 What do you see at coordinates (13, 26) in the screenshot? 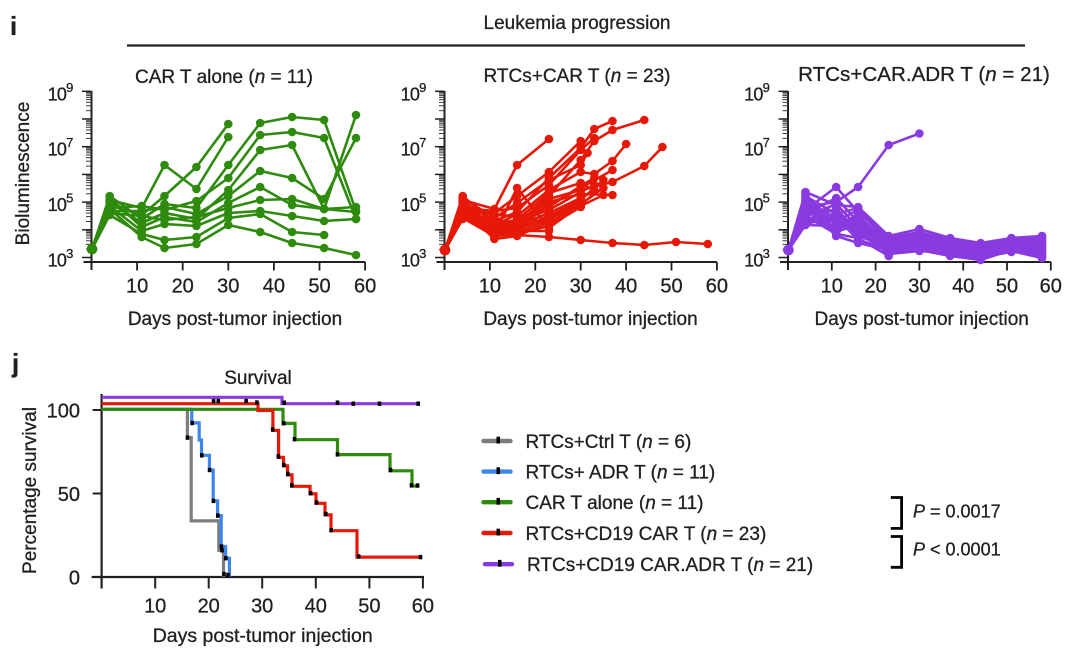
I see `svg-text: i` at bounding box center [13, 26].